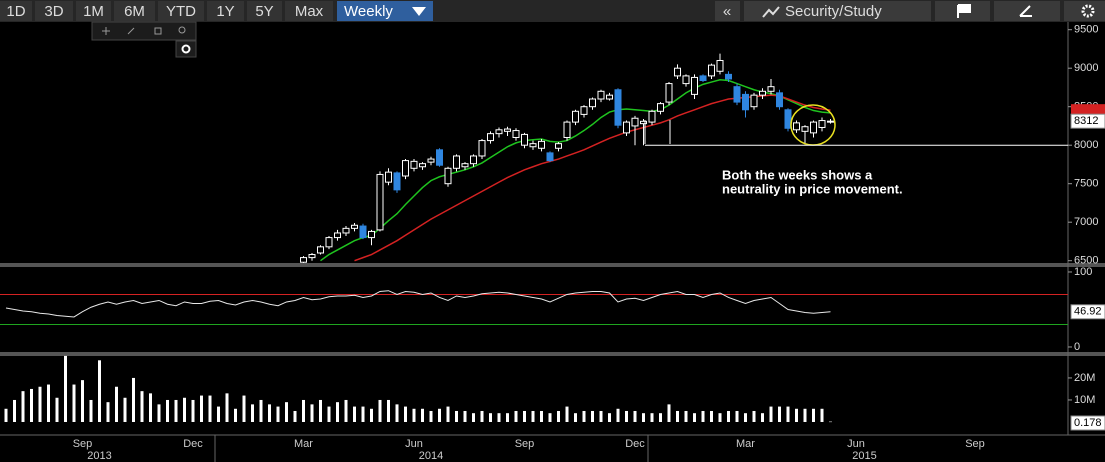 The image size is (1105, 462). Describe the element at coordinates (385, 11) in the screenshot. I see `period-button` at that location.